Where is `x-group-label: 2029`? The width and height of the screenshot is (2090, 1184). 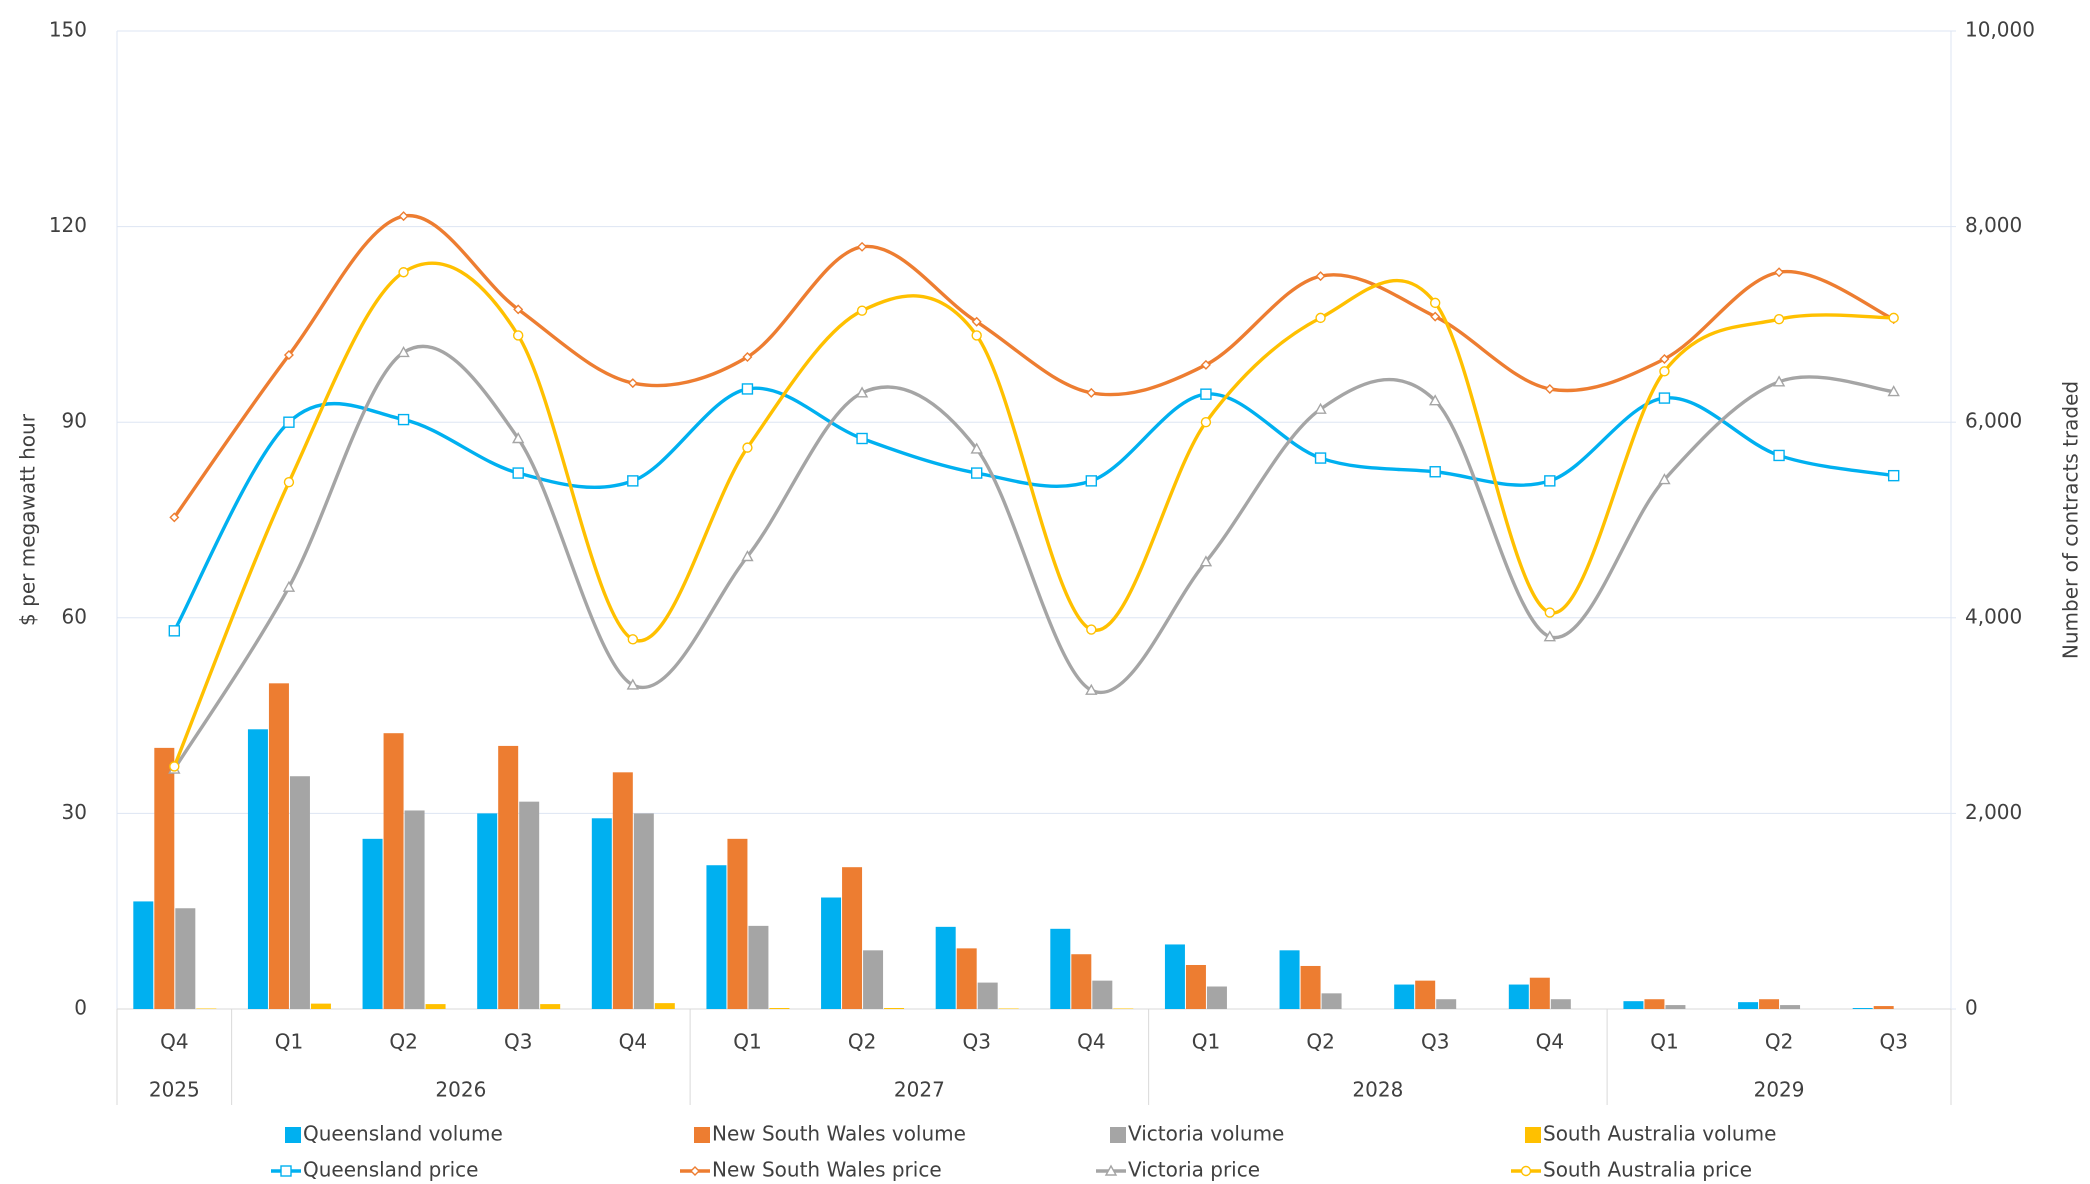
x-group-label: 2029 is located at coordinates (1779, 1090).